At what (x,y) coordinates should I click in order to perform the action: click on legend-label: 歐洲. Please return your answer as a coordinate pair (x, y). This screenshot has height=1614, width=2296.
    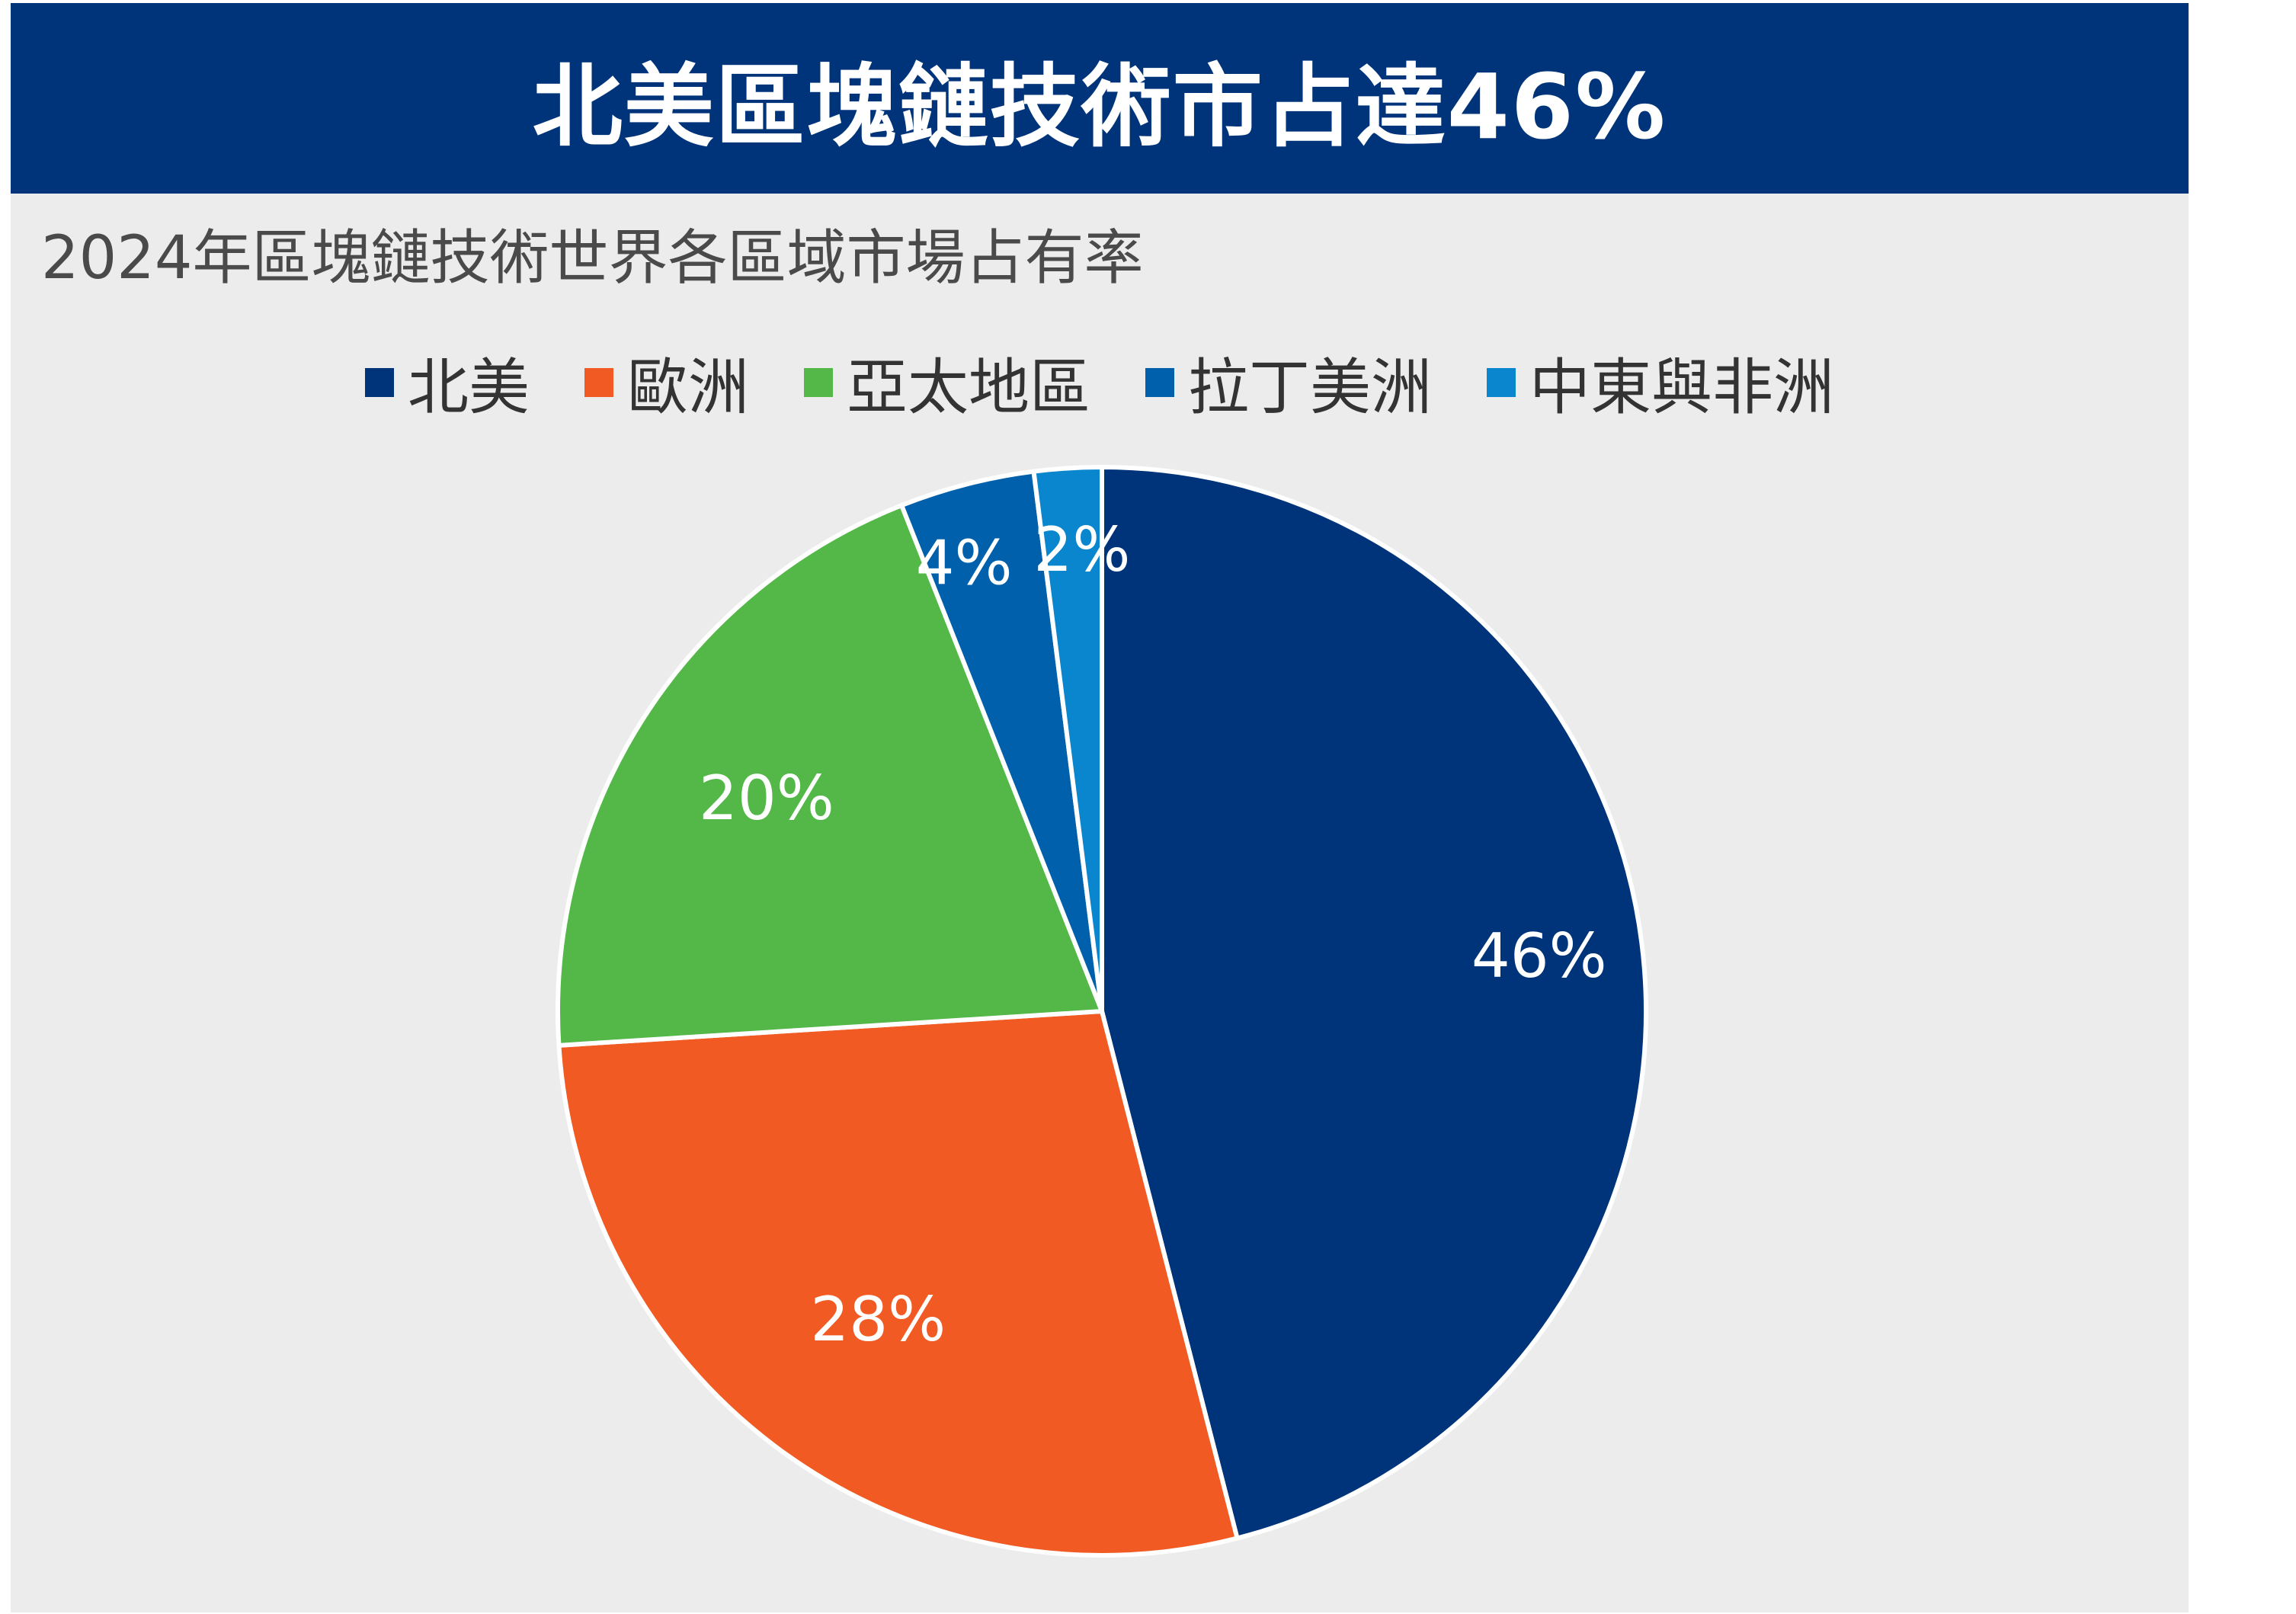
    Looking at the image, I should click on (688, 387).